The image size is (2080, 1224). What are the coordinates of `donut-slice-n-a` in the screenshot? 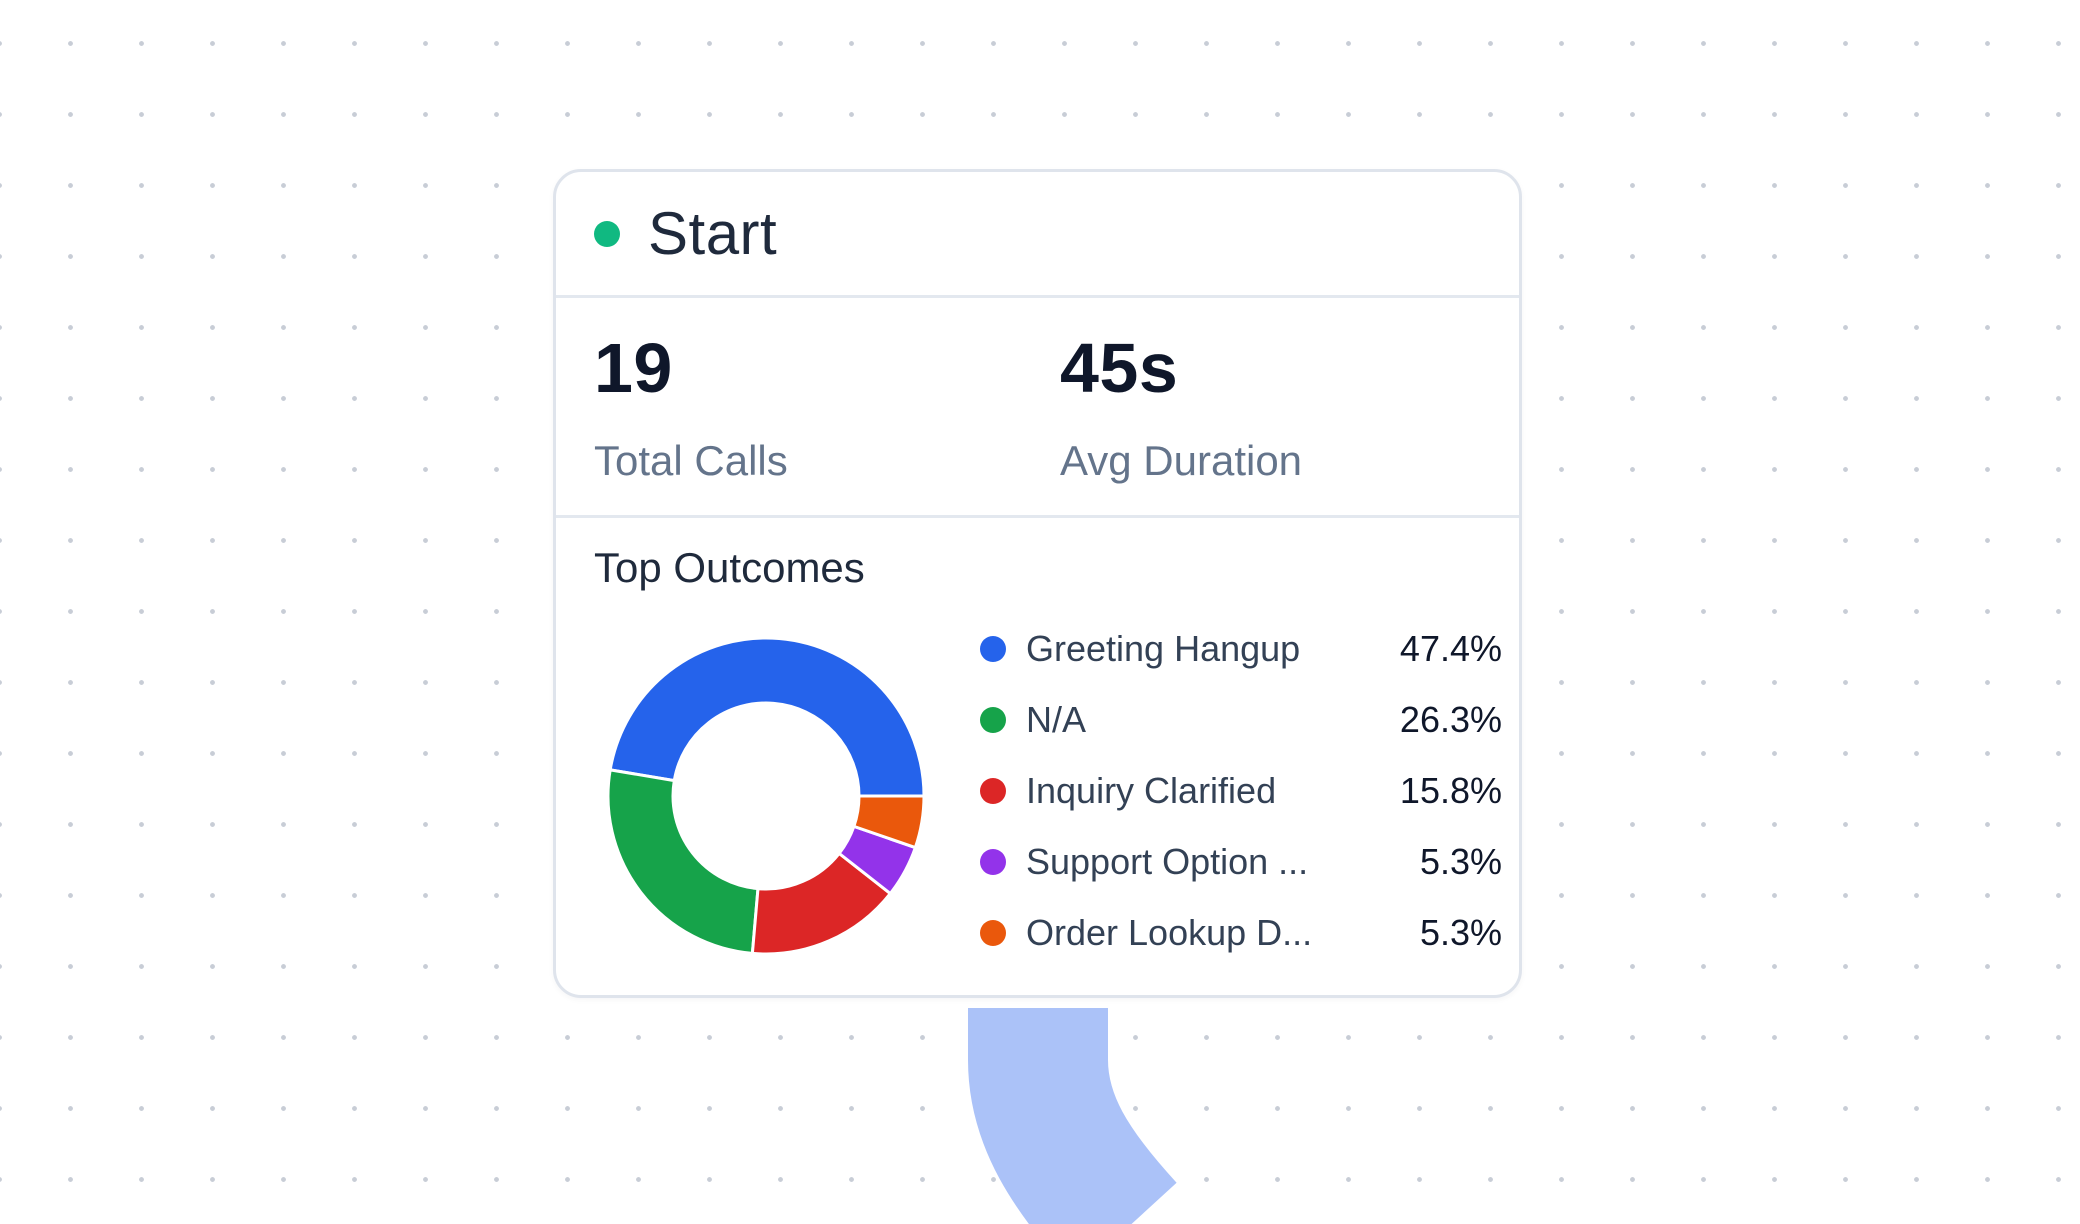 It's located at (683, 862).